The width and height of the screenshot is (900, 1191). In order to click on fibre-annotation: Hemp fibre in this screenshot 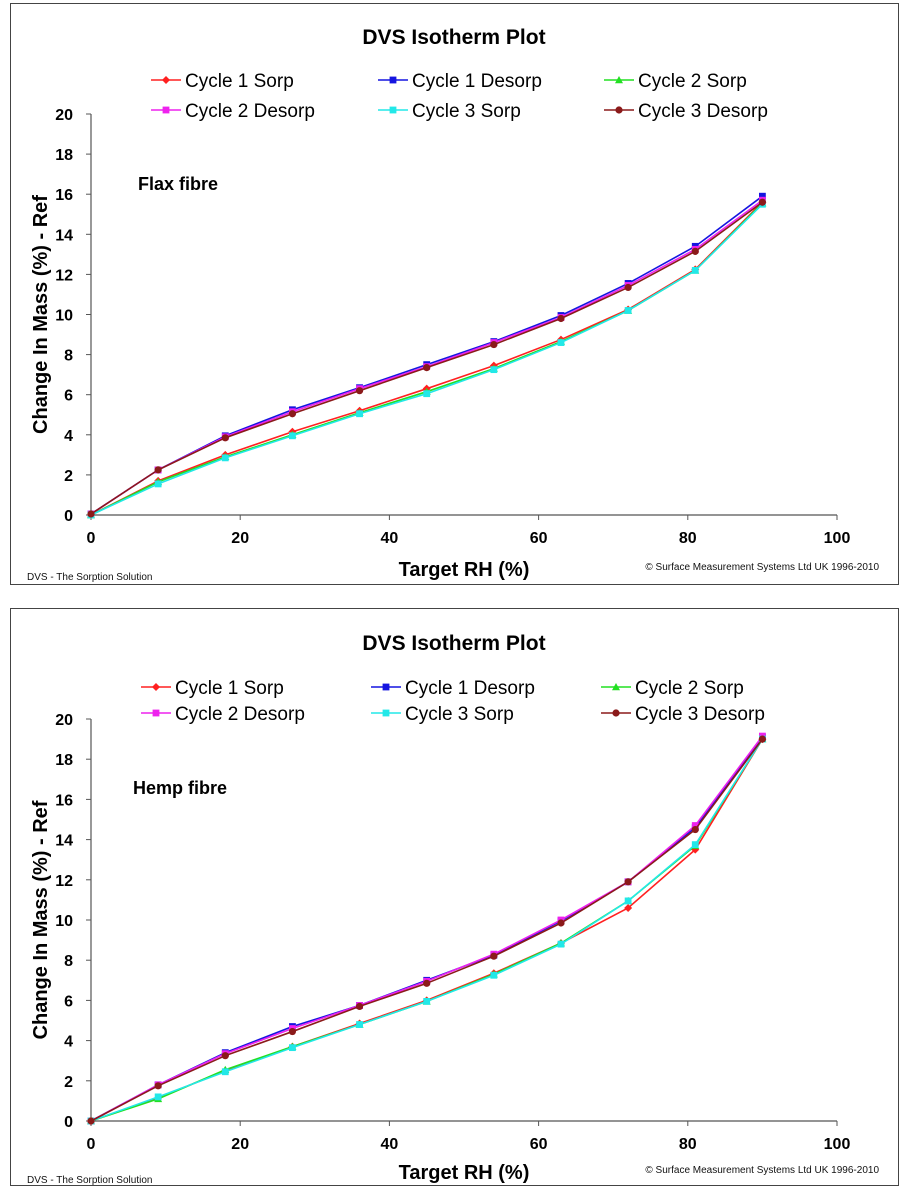, I will do `click(180, 788)`.